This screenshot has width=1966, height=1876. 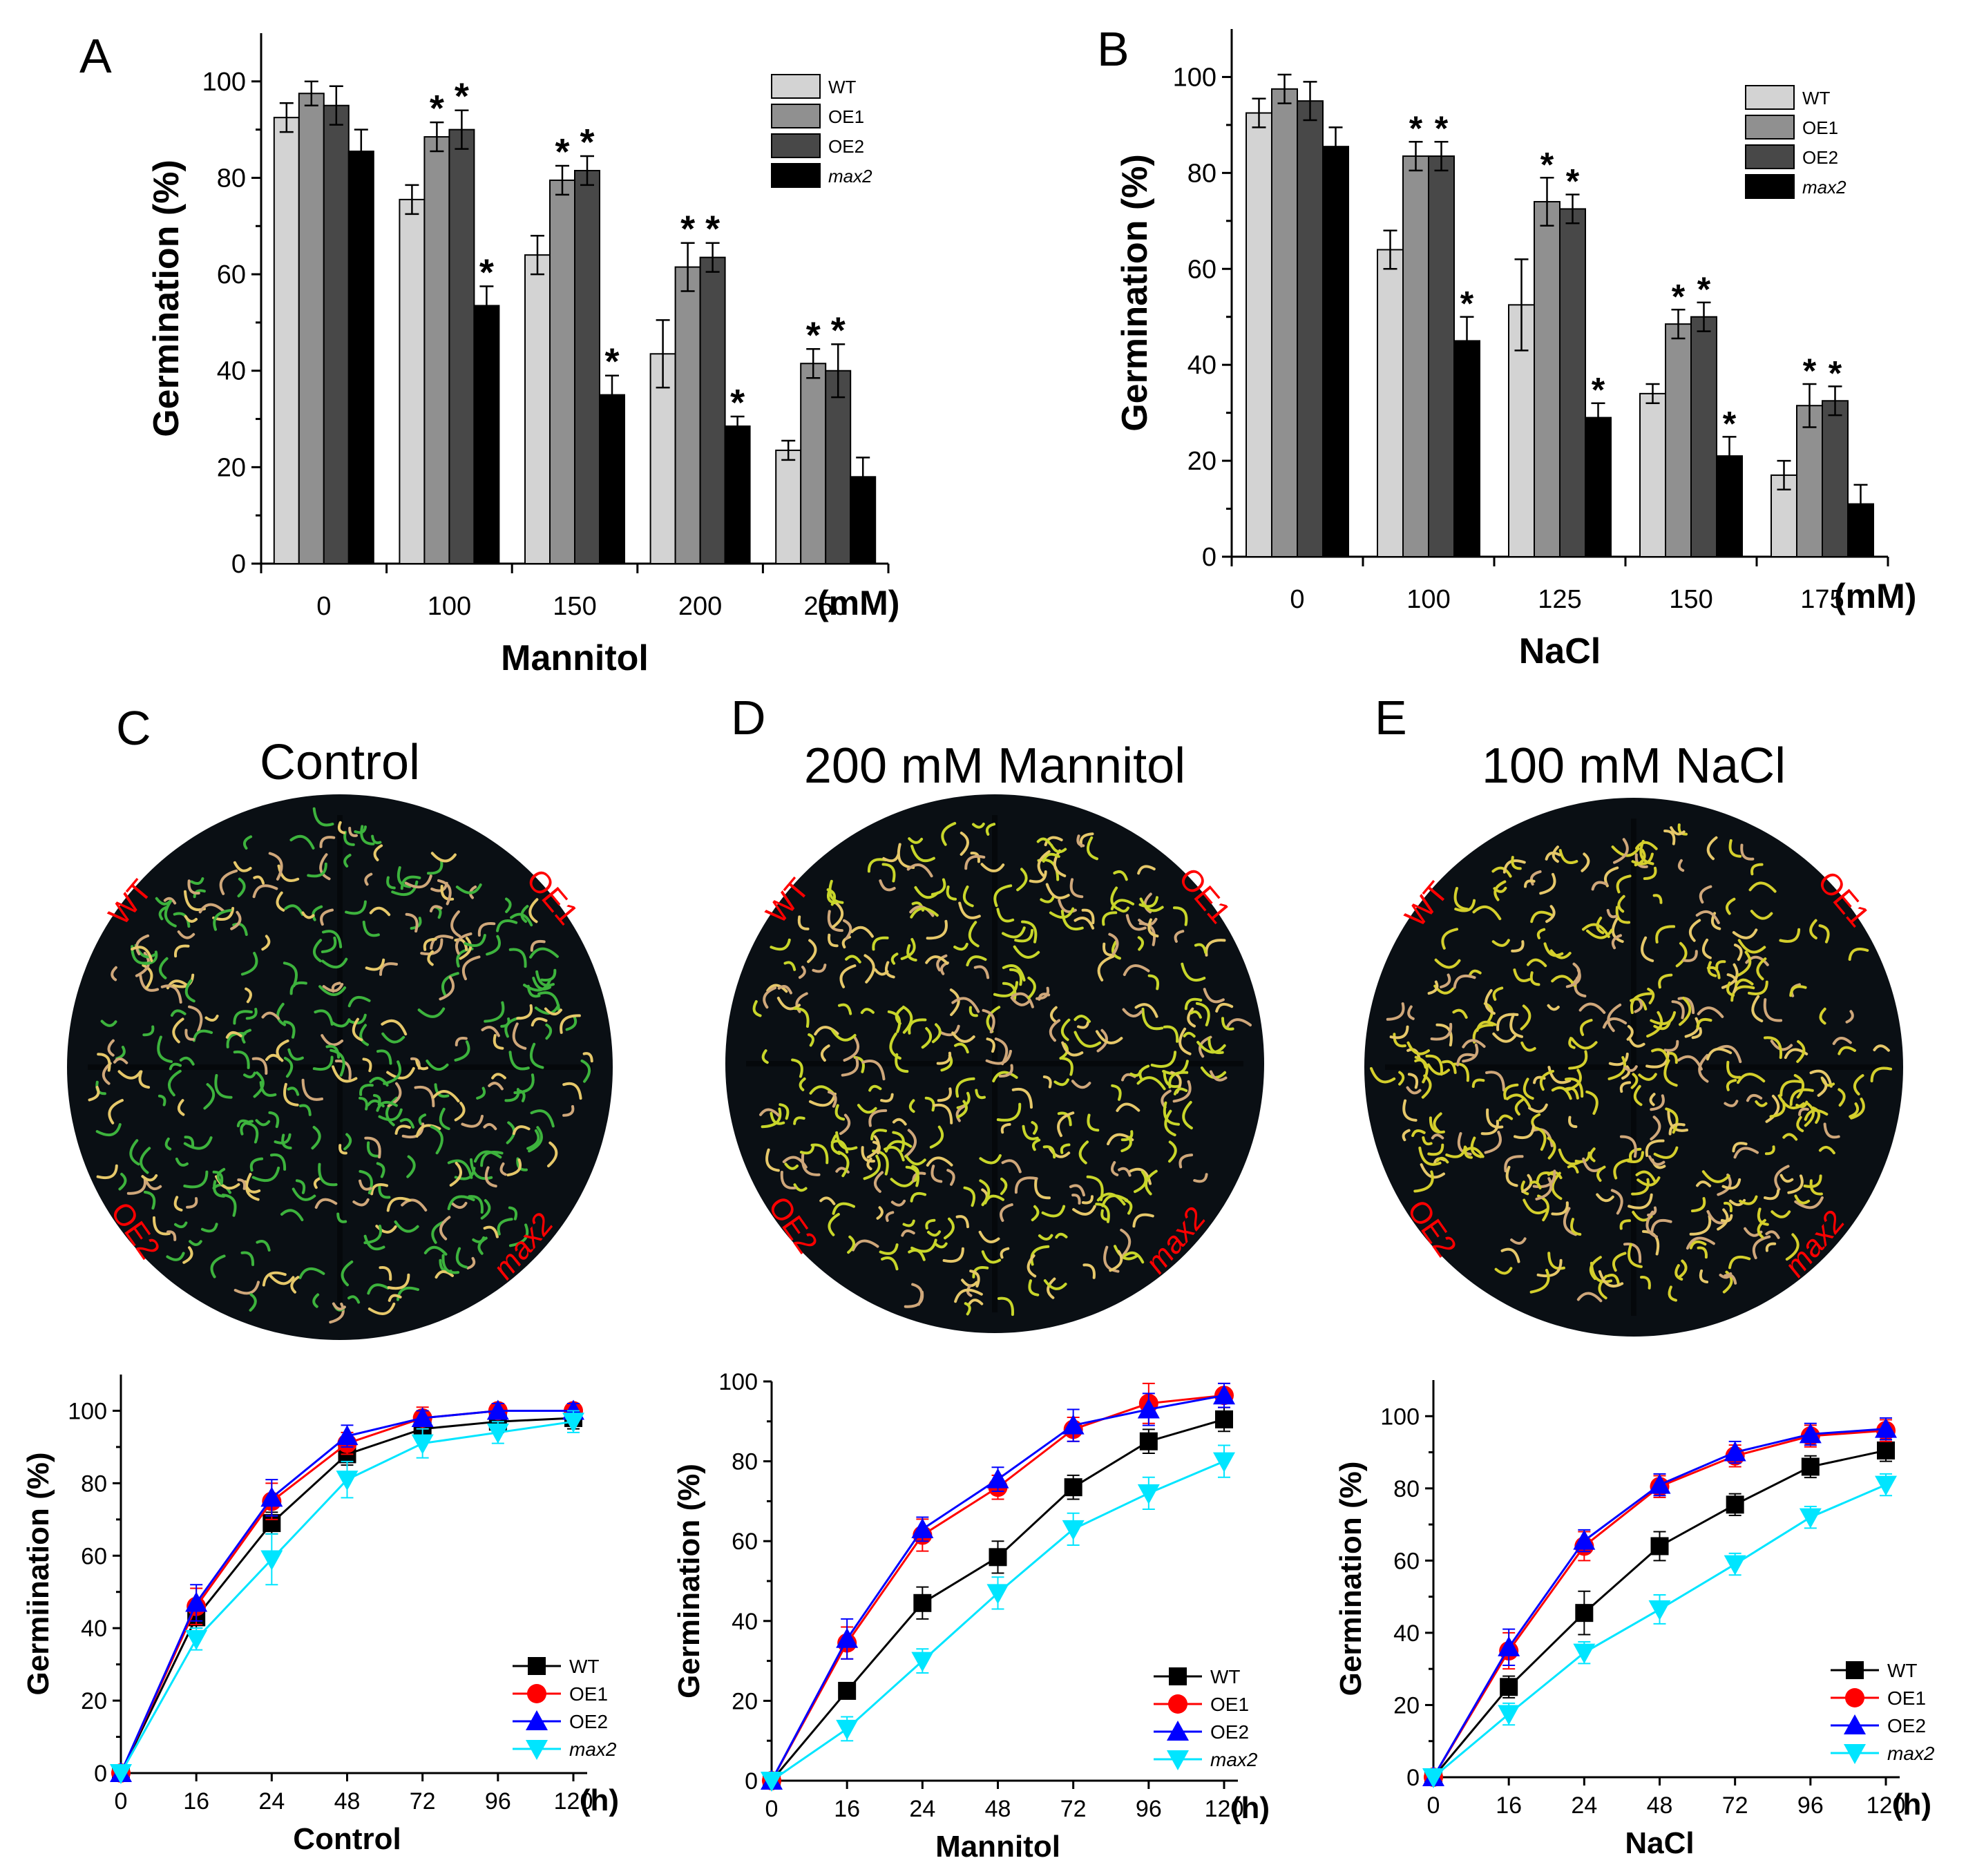 What do you see at coordinates (796, 116) in the screenshot?
I see `legend-swatch-OE1` at bounding box center [796, 116].